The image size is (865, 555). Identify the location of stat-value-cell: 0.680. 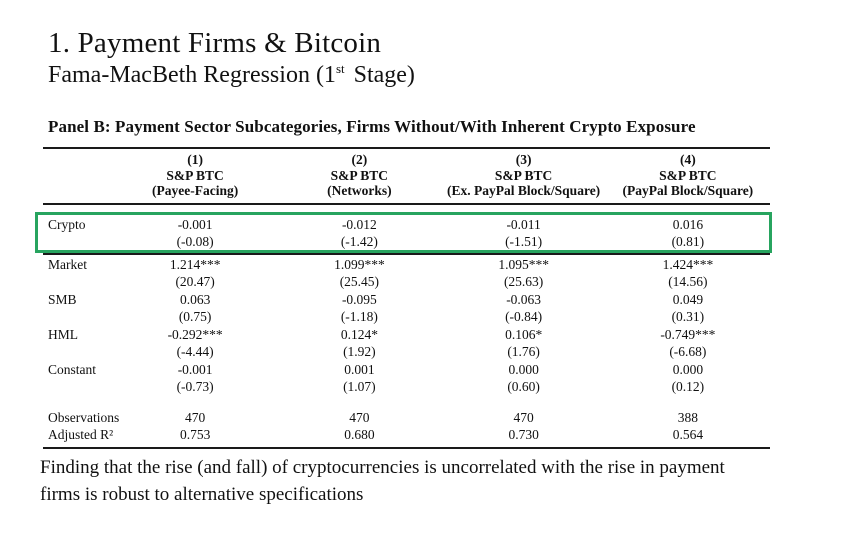
(359, 434).